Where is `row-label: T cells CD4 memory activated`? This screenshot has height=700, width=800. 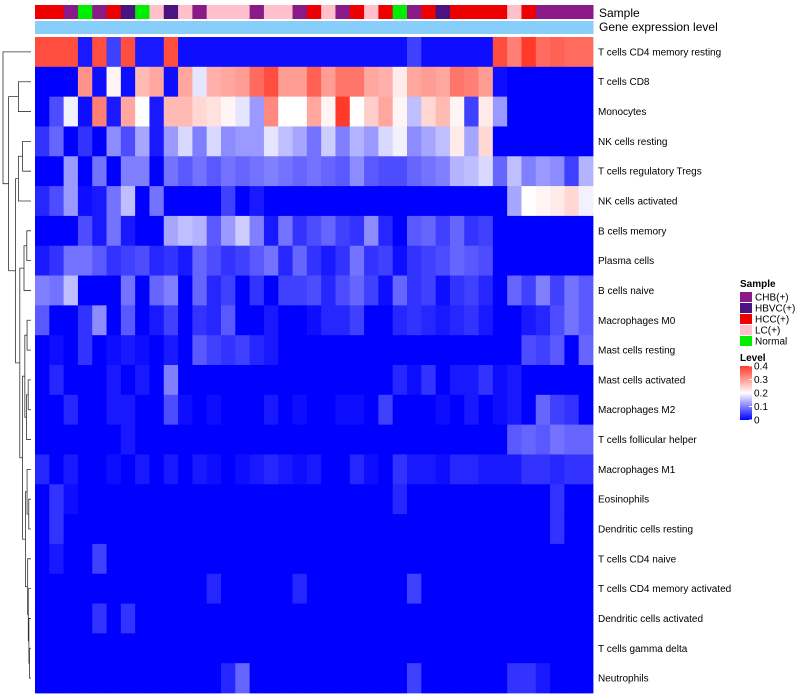 row-label: T cells CD4 memory activated is located at coordinates (664, 589).